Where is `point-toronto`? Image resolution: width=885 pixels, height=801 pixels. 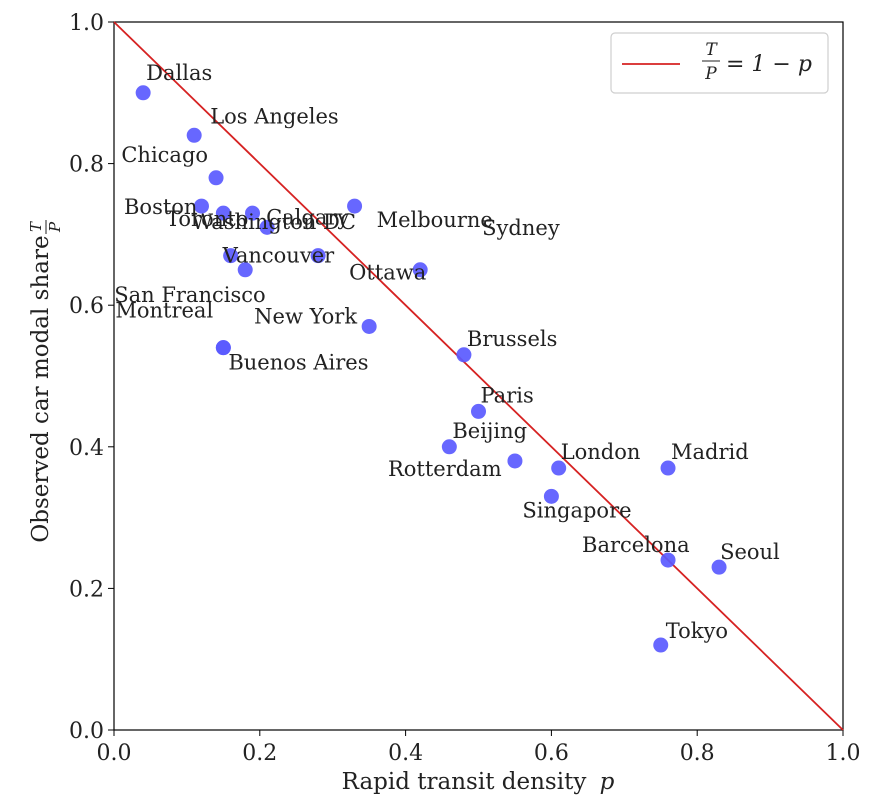 point-toronto is located at coordinates (223, 213).